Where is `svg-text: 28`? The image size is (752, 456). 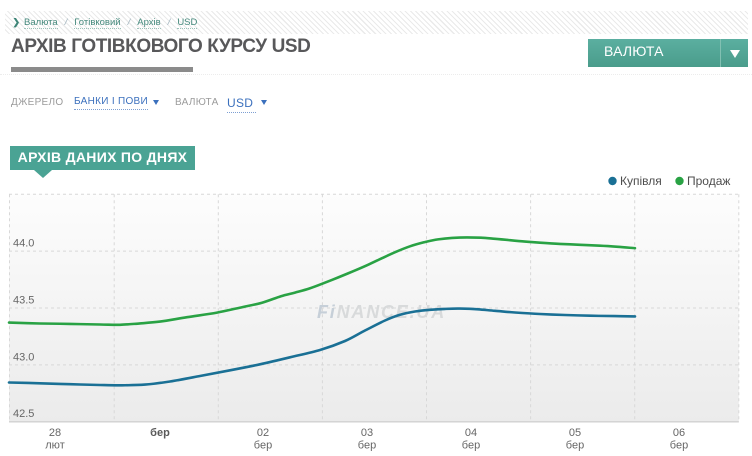 svg-text: 28 is located at coordinates (55, 433).